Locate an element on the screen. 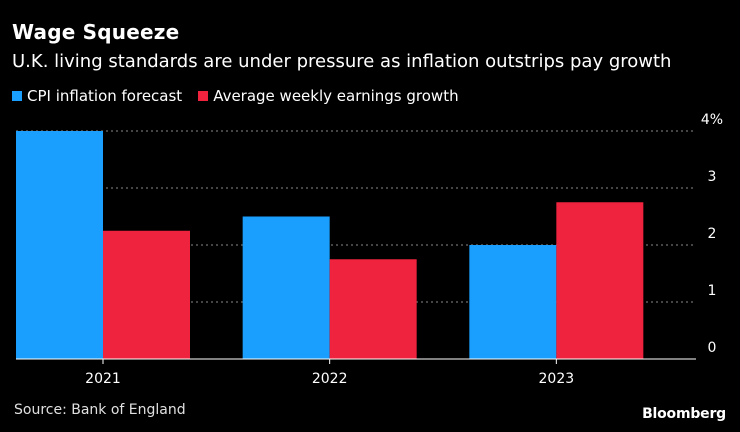 The height and width of the screenshot is (432, 740). bar-cpi-2023 is located at coordinates (513, 302).